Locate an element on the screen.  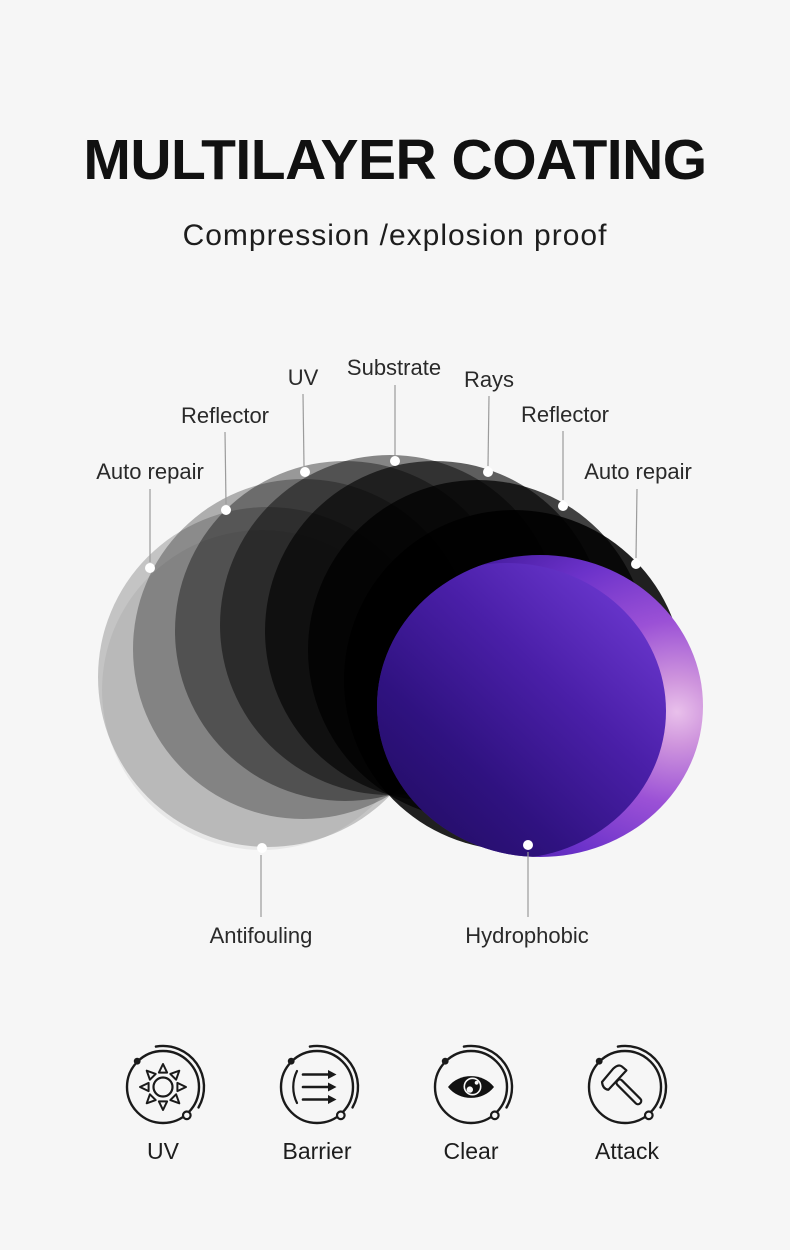
callout-line-auto-repair-right is located at coordinates (636, 523).